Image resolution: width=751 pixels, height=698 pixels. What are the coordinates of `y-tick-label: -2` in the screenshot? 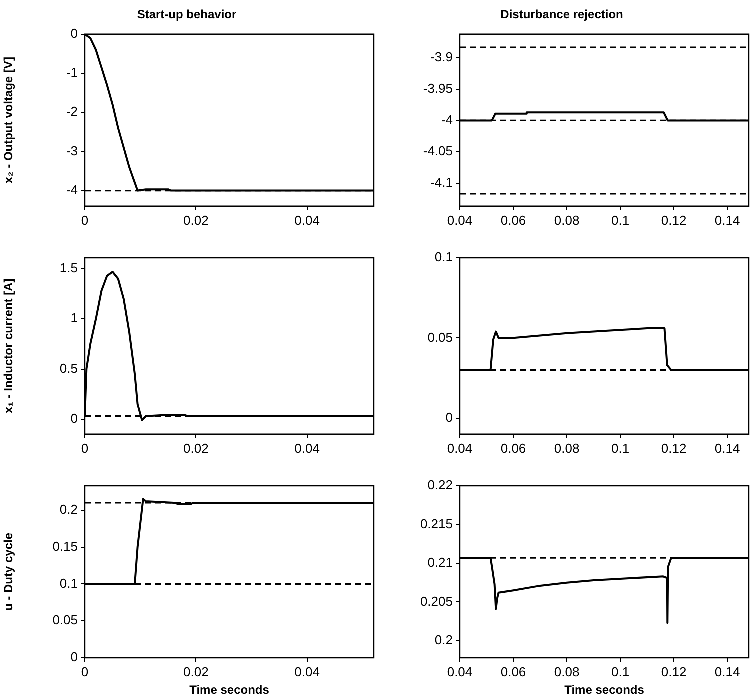 It's located at (72, 112).